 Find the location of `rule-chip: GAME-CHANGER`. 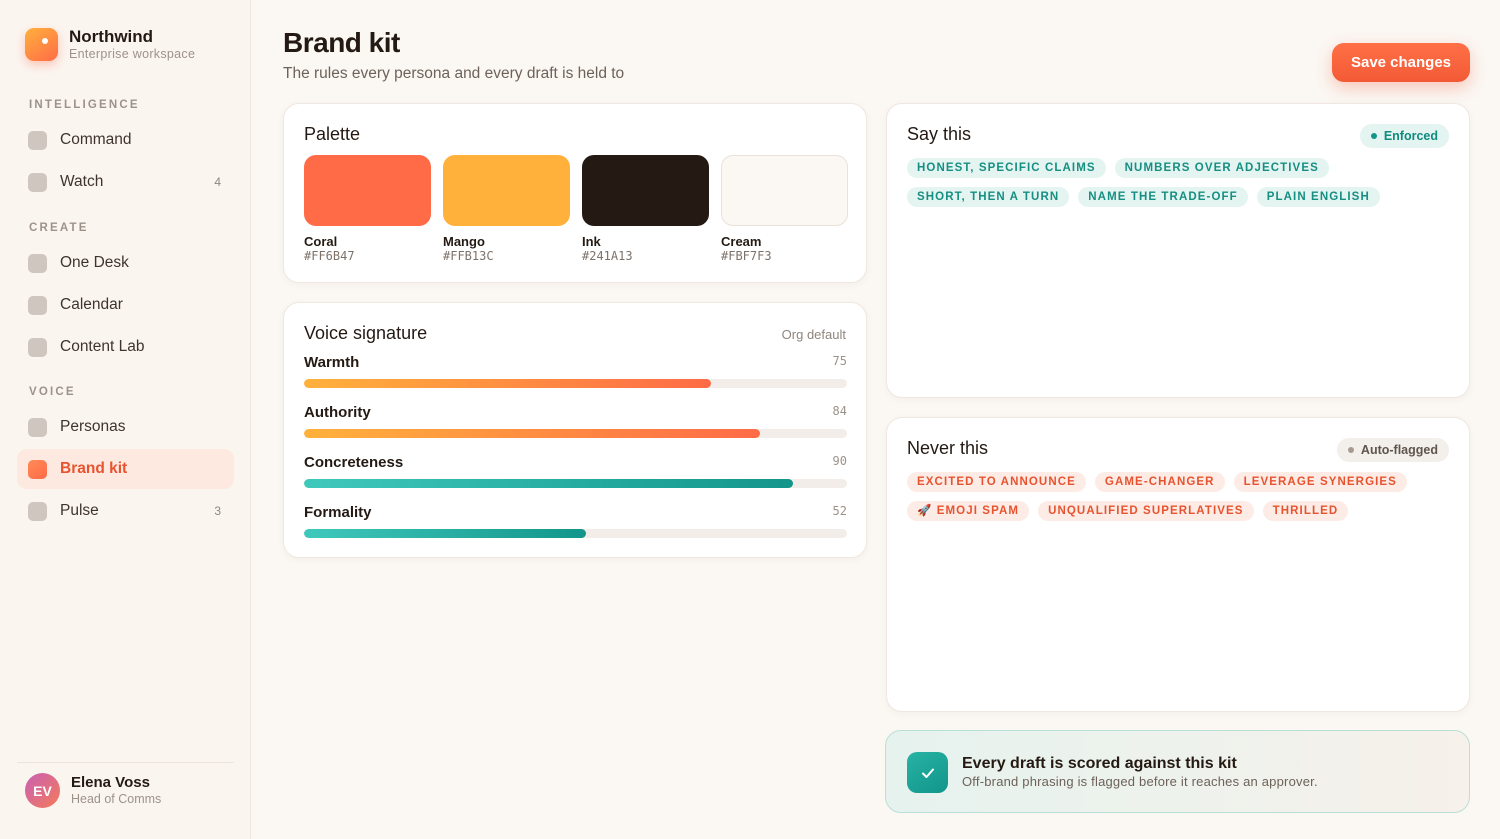

rule-chip: GAME-CHANGER is located at coordinates (1159, 482).